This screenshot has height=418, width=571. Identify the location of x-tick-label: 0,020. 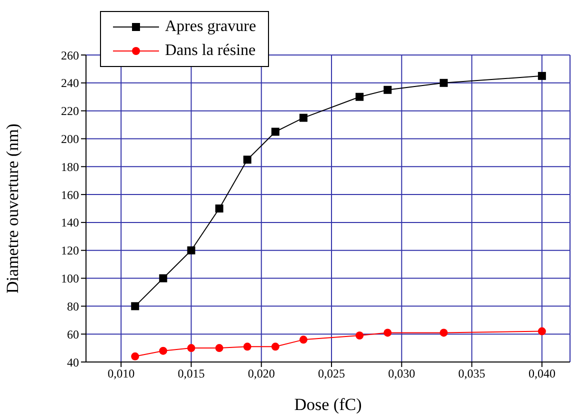
(261, 373).